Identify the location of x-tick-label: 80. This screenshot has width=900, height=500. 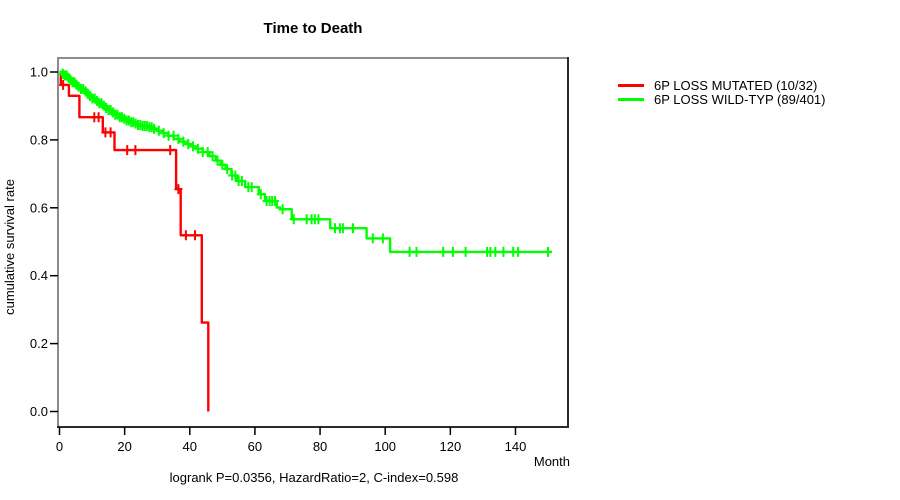
(320, 446).